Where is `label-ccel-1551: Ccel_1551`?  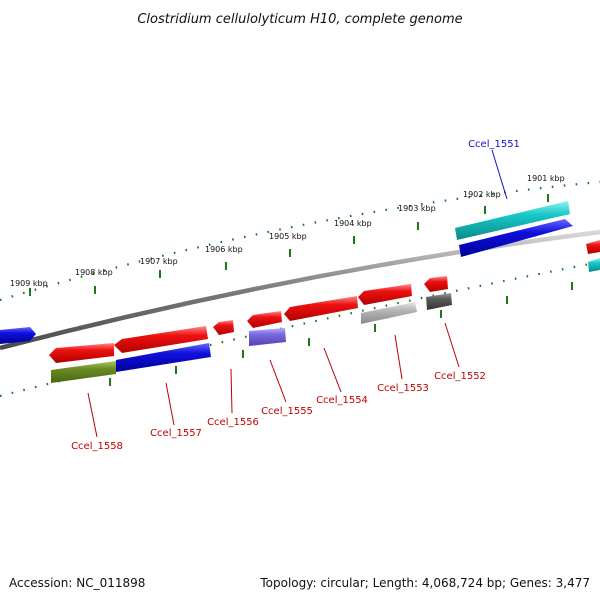
label-ccel-1551: Ccel_1551 is located at coordinates (494, 144).